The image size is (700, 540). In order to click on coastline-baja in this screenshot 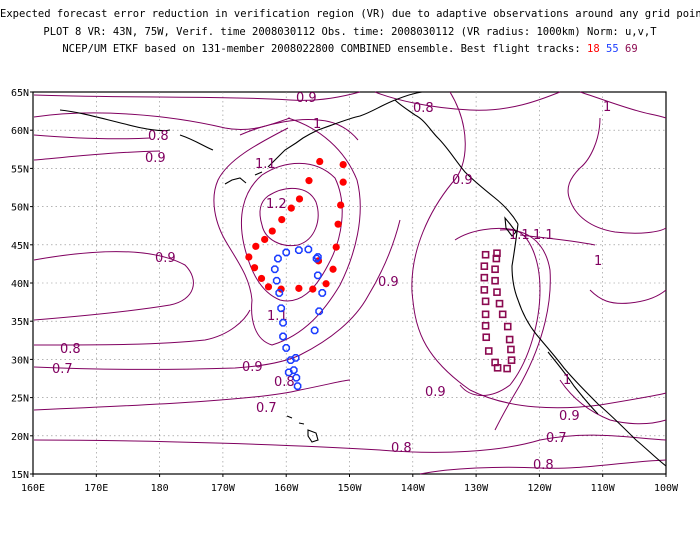, I will do `click(573, 383)`.